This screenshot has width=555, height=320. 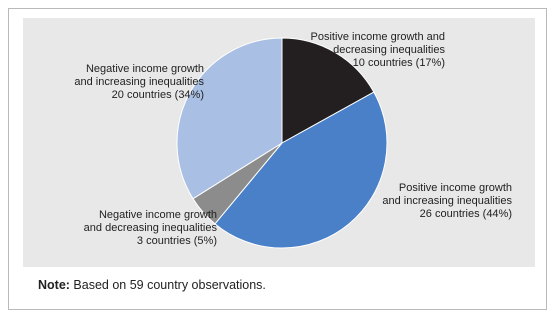 I want to click on slice-label-line: and decreasing inequalities, so click(x=151, y=228).